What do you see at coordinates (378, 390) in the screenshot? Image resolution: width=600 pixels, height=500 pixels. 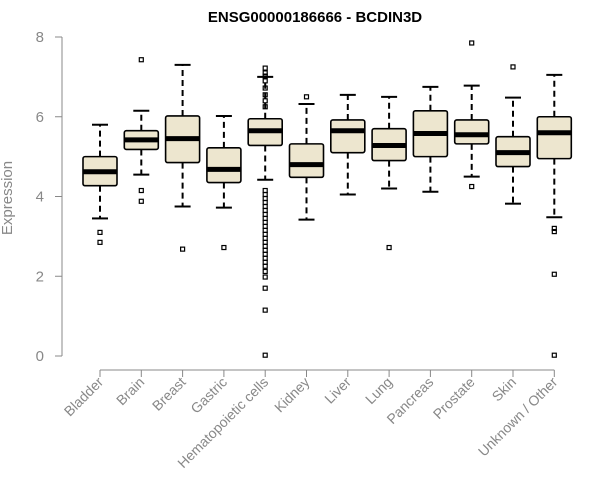 I see `x-tick-label: Lung` at bounding box center [378, 390].